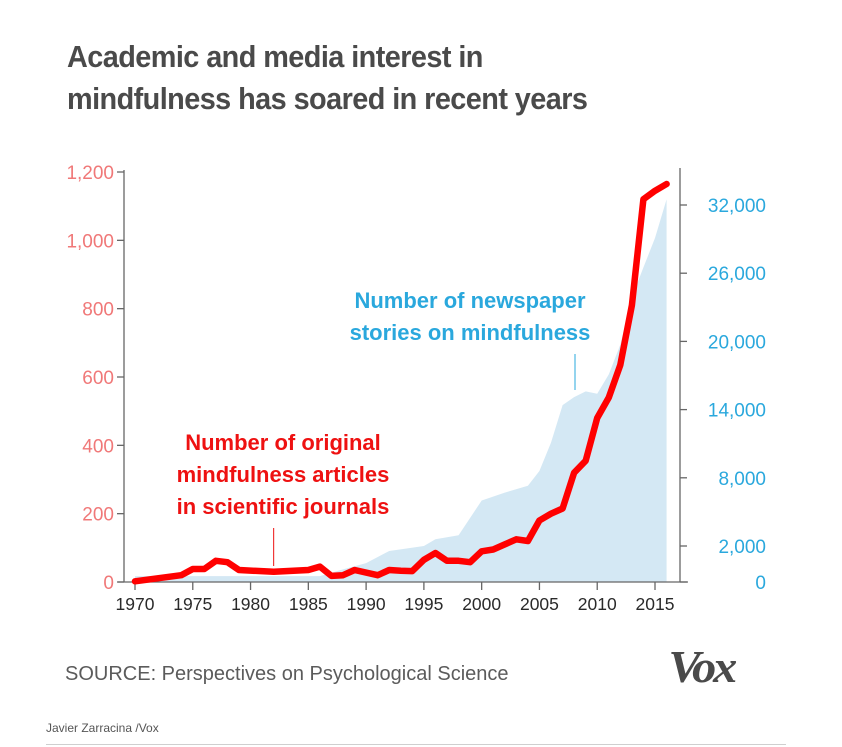  Describe the element at coordinates (98, 310) in the screenshot. I see `left-axis-tick-label: 800` at that location.